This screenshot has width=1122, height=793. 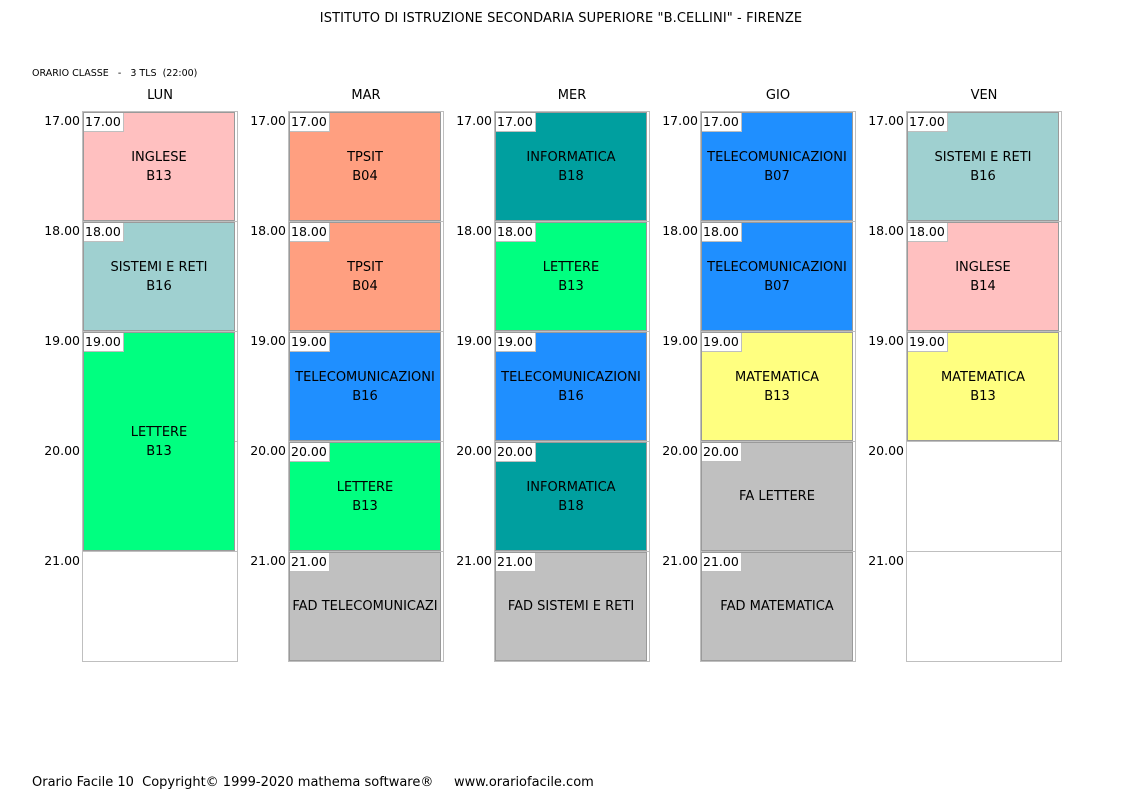 What do you see at coordinates (159, 276) in the screenshot?
I see `lesson-cell: 18.00 SISTEMI E RETI B16` at bounding box center [159, 276].